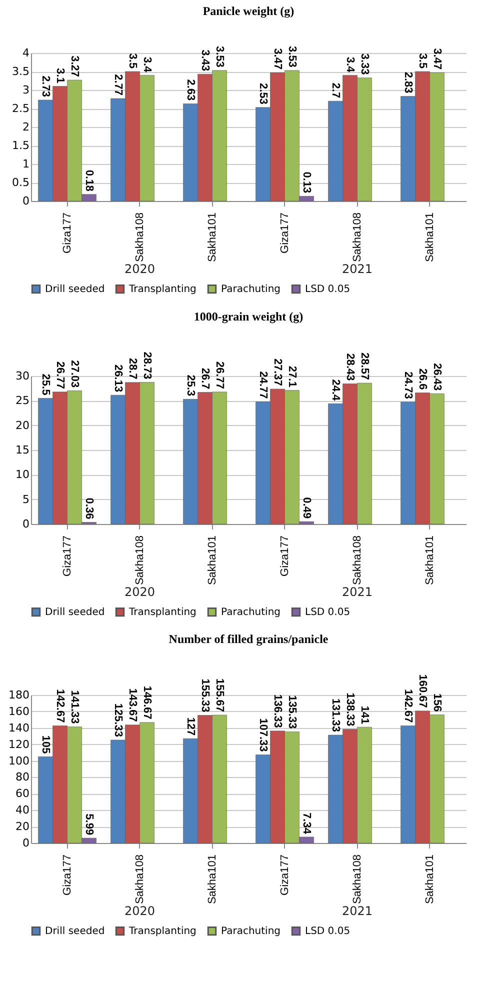  I want to click on data-label: 26.43, so click(437, 377).